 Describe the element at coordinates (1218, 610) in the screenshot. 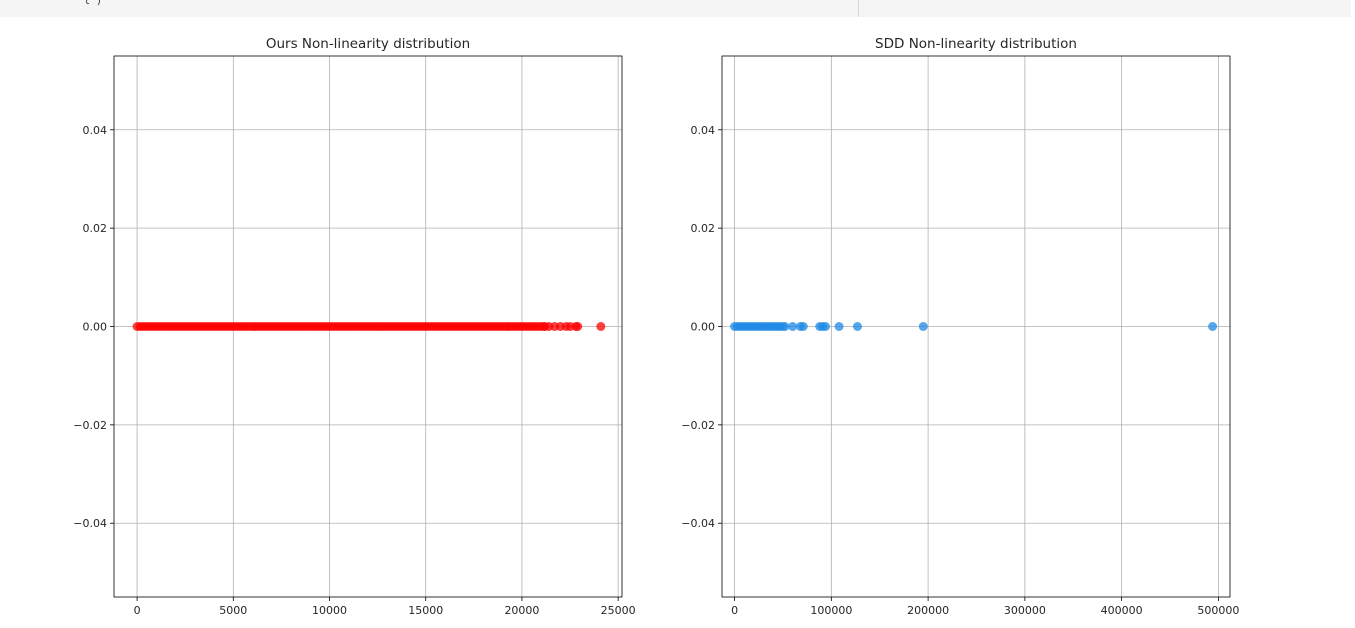

I see `x-tick-label: 500000` at that location.